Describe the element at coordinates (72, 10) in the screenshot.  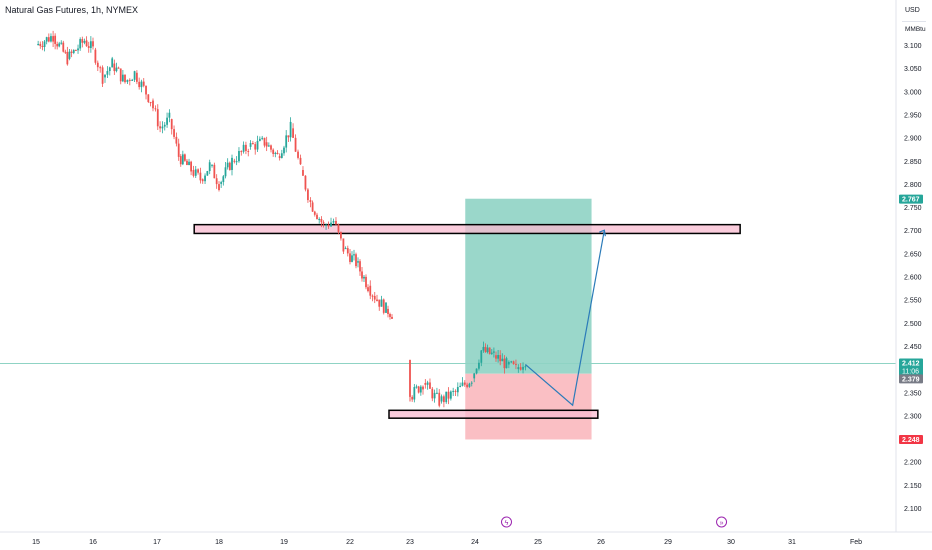
I see `symbol-title: Natural Gas Futures, 1h, NYMEX` at that location.